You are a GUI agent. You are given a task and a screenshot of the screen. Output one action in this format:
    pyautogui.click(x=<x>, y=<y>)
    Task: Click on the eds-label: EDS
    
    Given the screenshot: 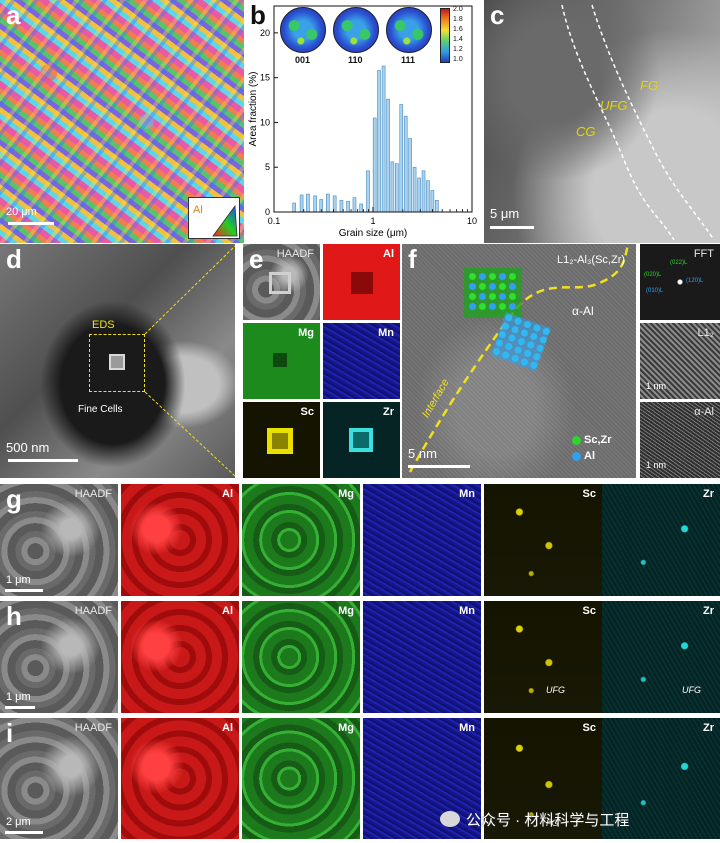 What is the action you would take?
    pyautogui.click(x=103, y=325)
    